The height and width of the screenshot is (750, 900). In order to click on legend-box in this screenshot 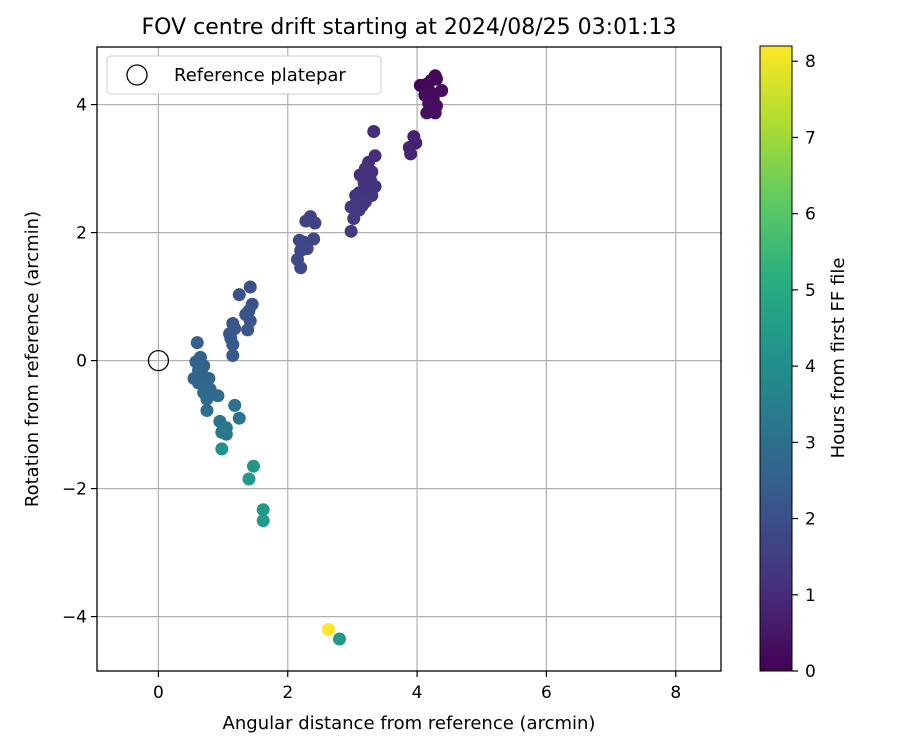, I will do `click(244, 75)`.